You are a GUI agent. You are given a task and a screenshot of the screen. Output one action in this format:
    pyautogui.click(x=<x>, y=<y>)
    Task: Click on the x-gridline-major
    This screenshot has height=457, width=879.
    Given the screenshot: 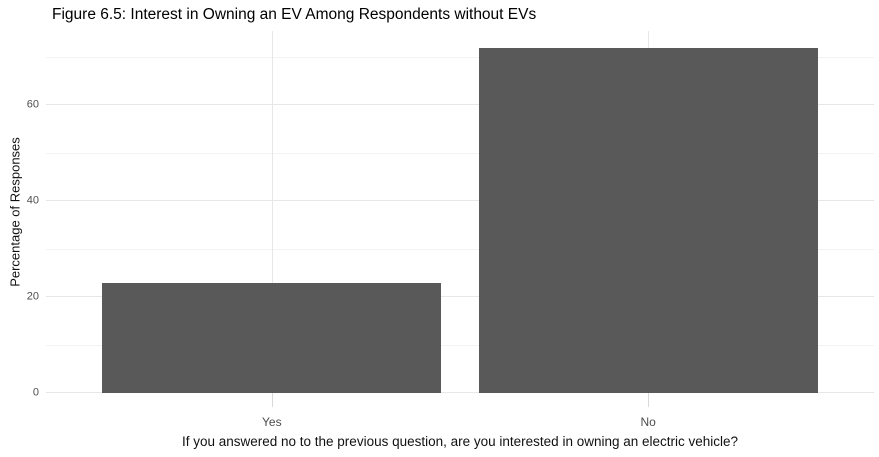 What is the action you would take?
    pyautogui.click(x=272, y=212)
    